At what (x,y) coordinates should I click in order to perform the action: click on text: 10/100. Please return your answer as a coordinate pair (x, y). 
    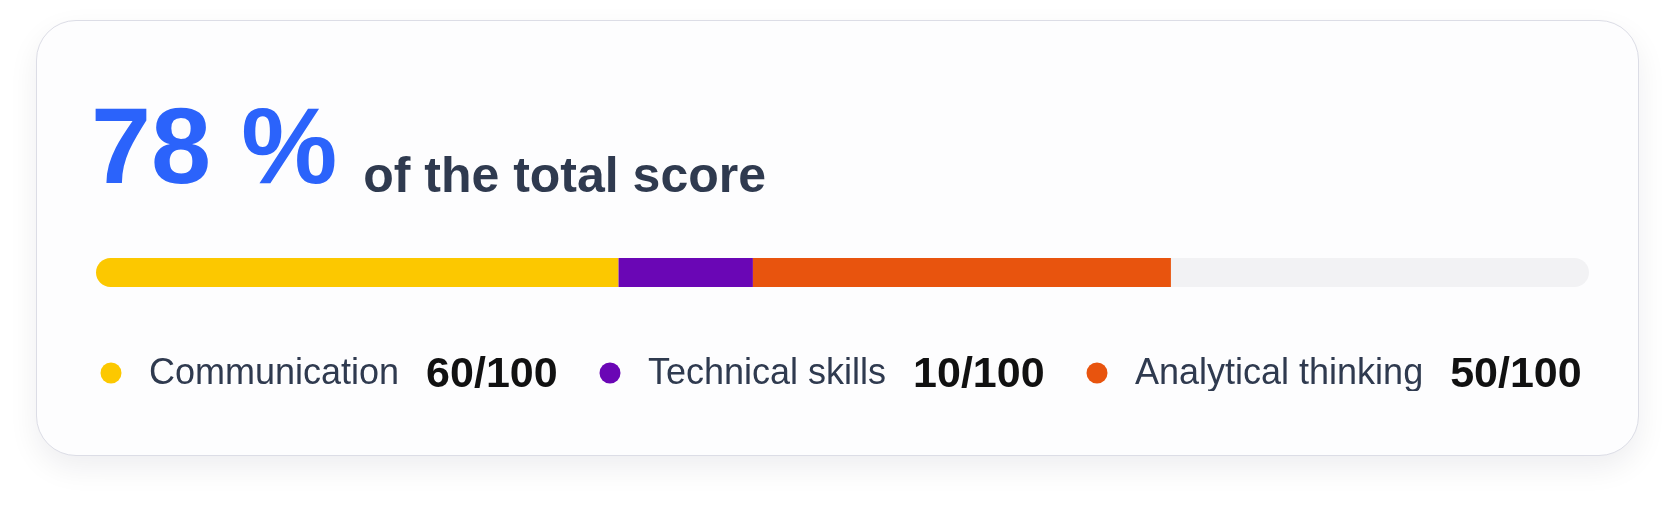
    Looking at the image, I should click on (979, 371).